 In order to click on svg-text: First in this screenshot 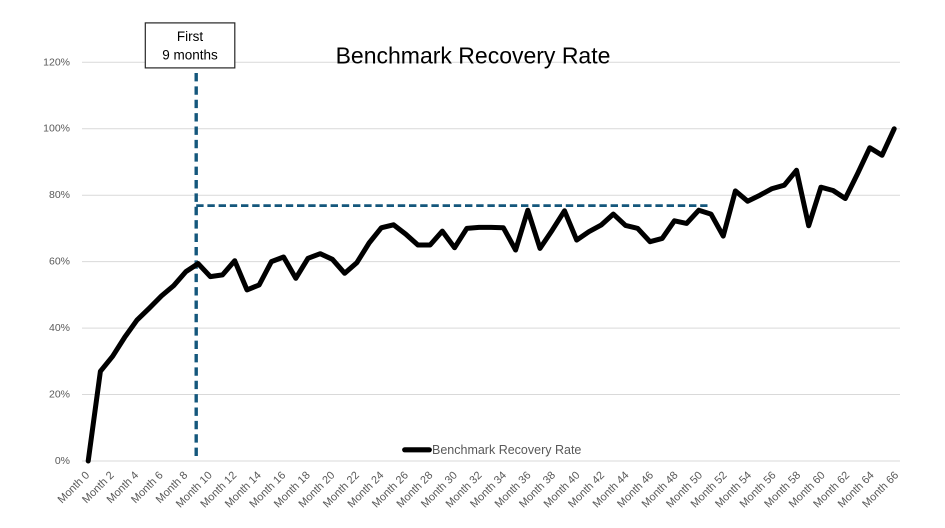, I will do `click(190, 36)`.